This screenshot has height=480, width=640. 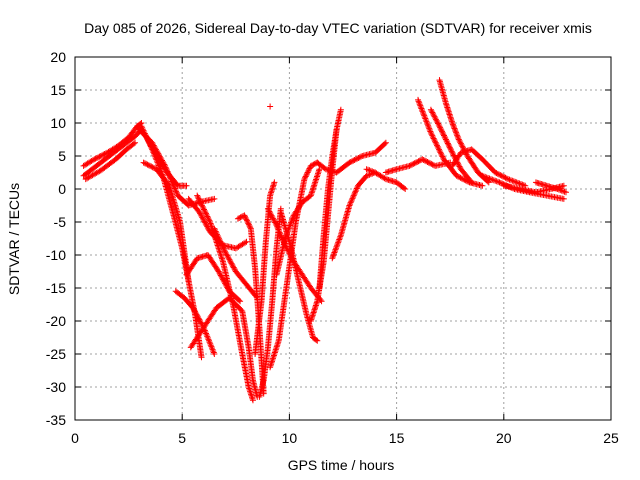 I want to click on series-outlier, so click(x=270, y=106).